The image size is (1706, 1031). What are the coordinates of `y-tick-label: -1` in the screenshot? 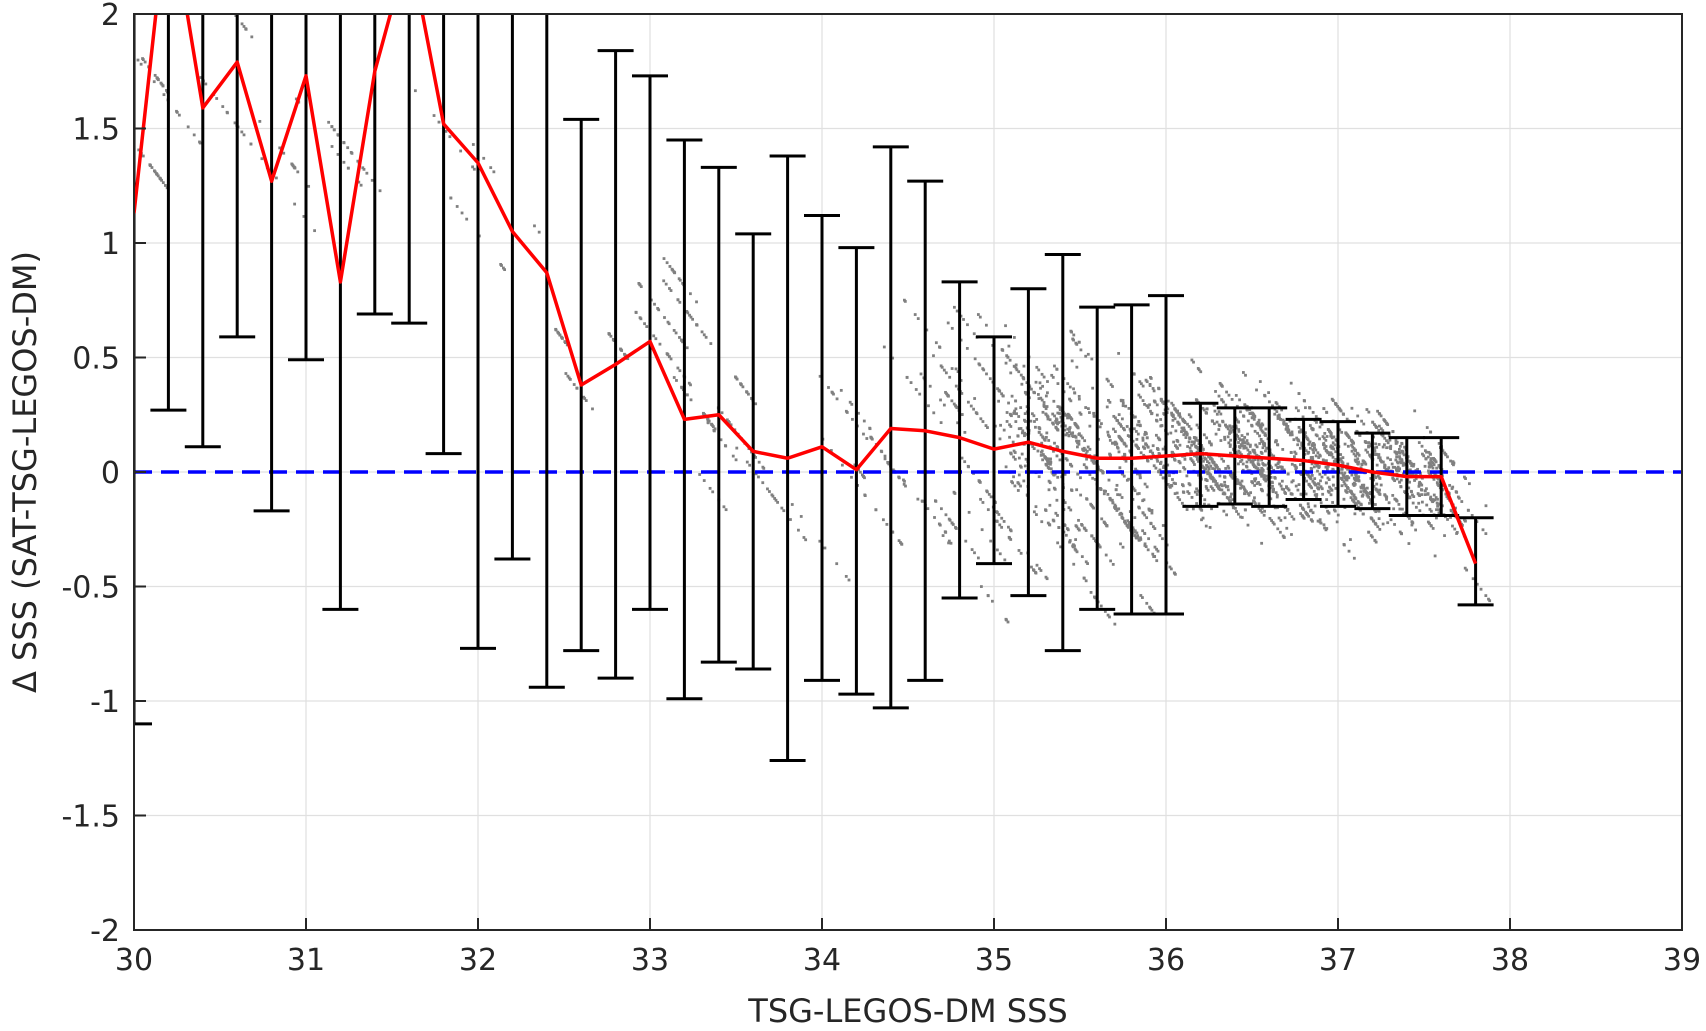 It's located at (105, 702).